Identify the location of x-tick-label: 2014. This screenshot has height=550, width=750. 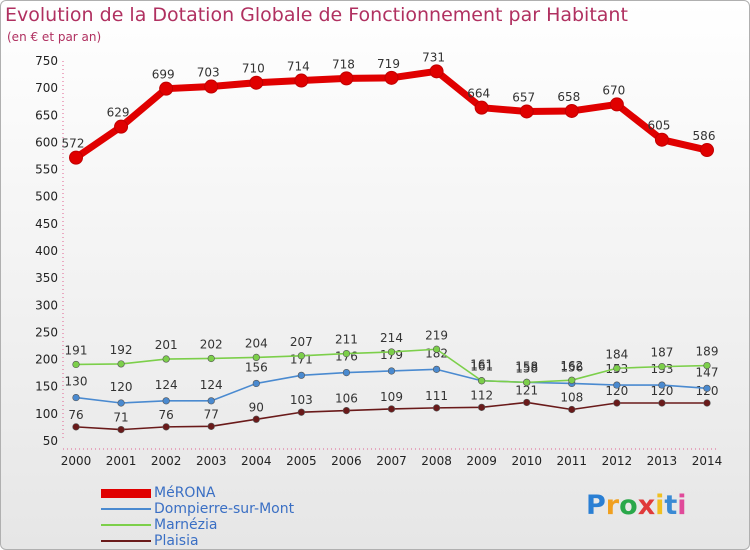
(707, 461).